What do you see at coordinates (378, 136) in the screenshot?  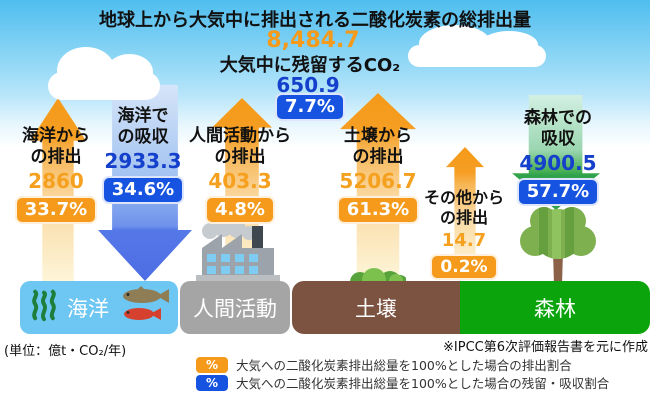 I see `flow-label: 土壌から` at bounding box center [378, 136].